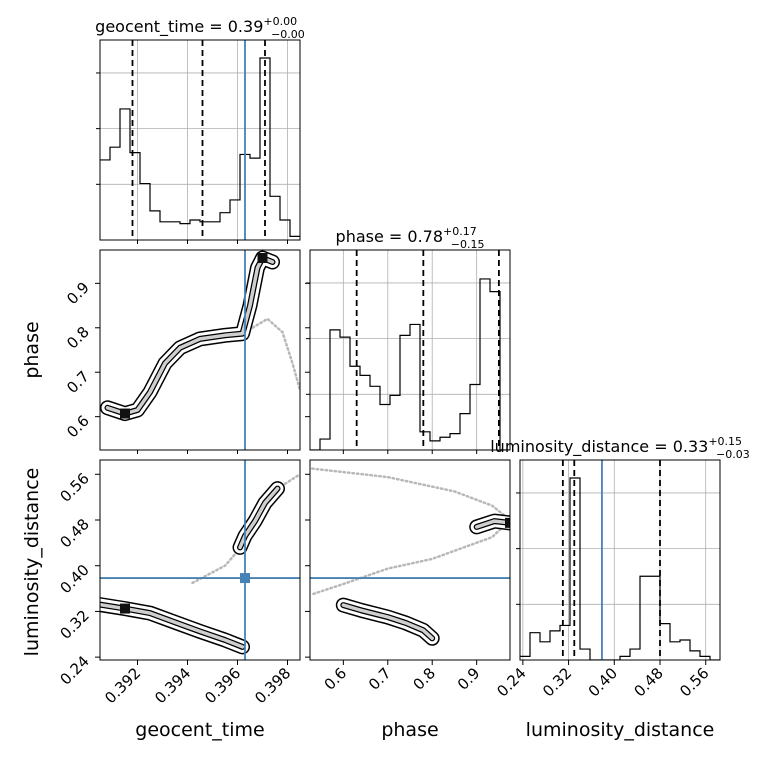  I want to click on title-phase: phase = 0.78+0.17 −0.15, so click(410, 238).